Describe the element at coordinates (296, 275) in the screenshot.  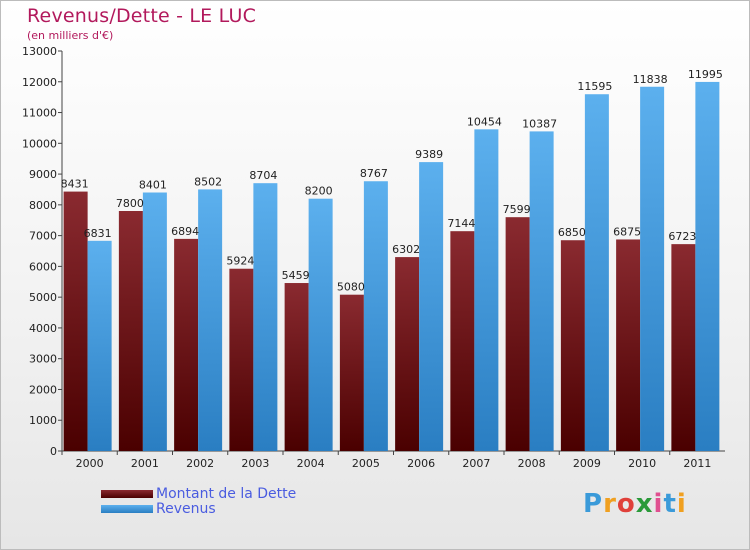
I see `data-label-debt: 5459` at that location.